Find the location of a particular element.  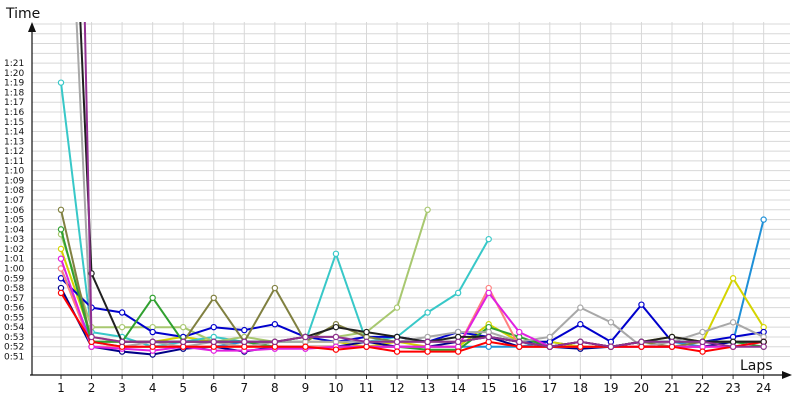

x-tick-label: 1 is located at coordinates (61, 388).